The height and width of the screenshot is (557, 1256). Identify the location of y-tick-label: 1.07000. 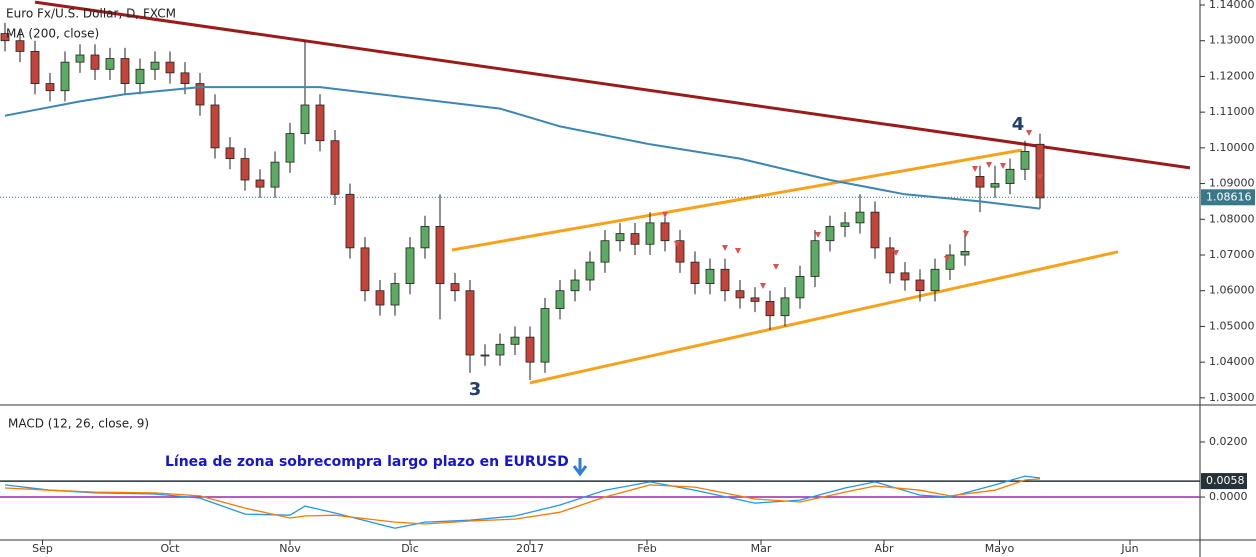
(1232, 254).